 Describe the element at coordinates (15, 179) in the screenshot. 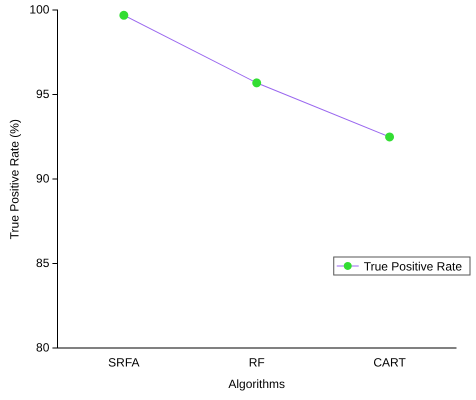

I see `y-axis-title: True Positive Rate (%)` at that location.